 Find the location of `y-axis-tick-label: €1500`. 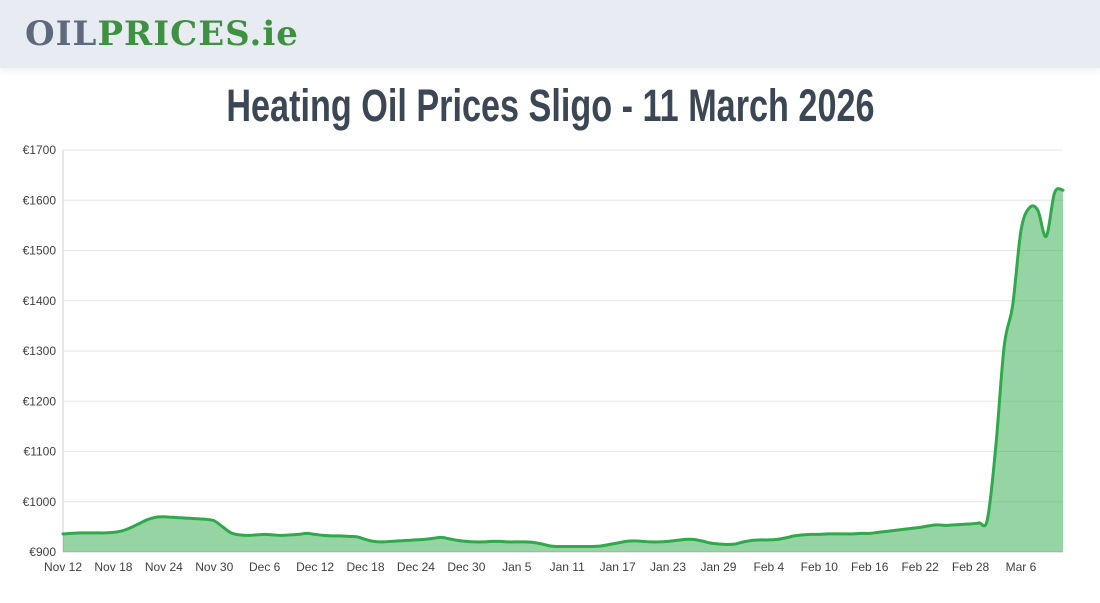

y-axis-tick-label: €1500 is located at coordinates (40, 251).